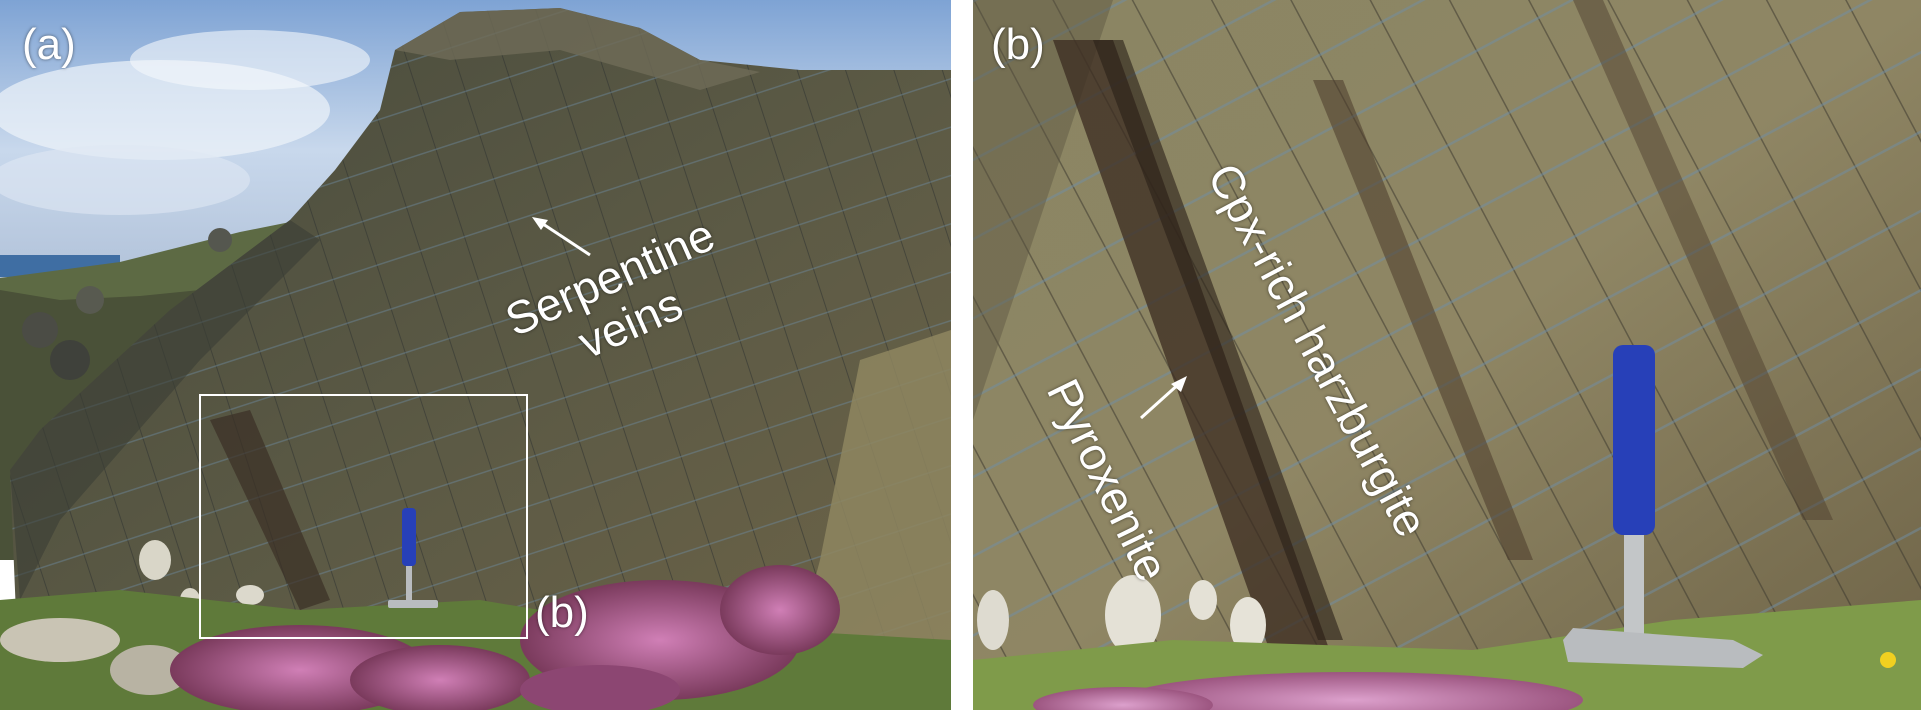 Image resolution: width=1921 pixels, height=710 pixels. I want to click on inset-b-letter: (b), so click(562, 612).